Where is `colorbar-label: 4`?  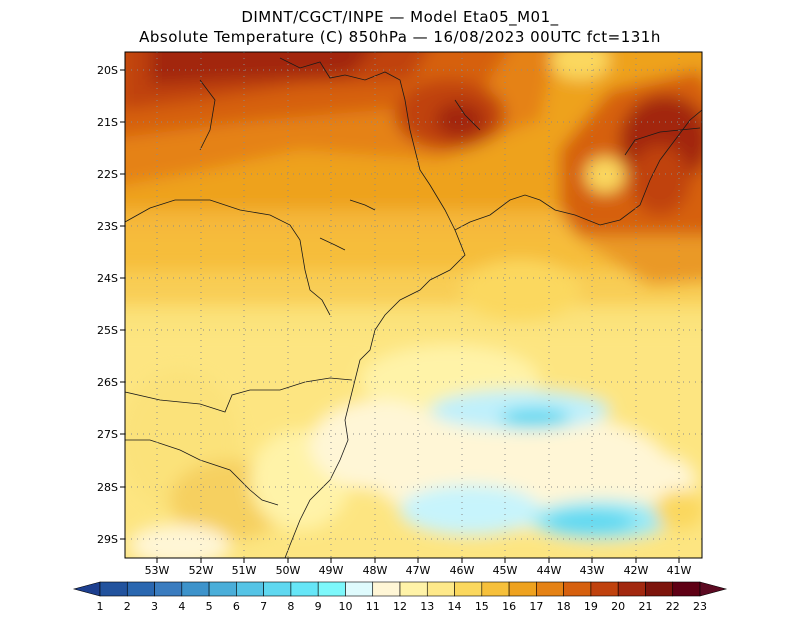
colorbar-label: 4 is located at coordinates (181, 606).